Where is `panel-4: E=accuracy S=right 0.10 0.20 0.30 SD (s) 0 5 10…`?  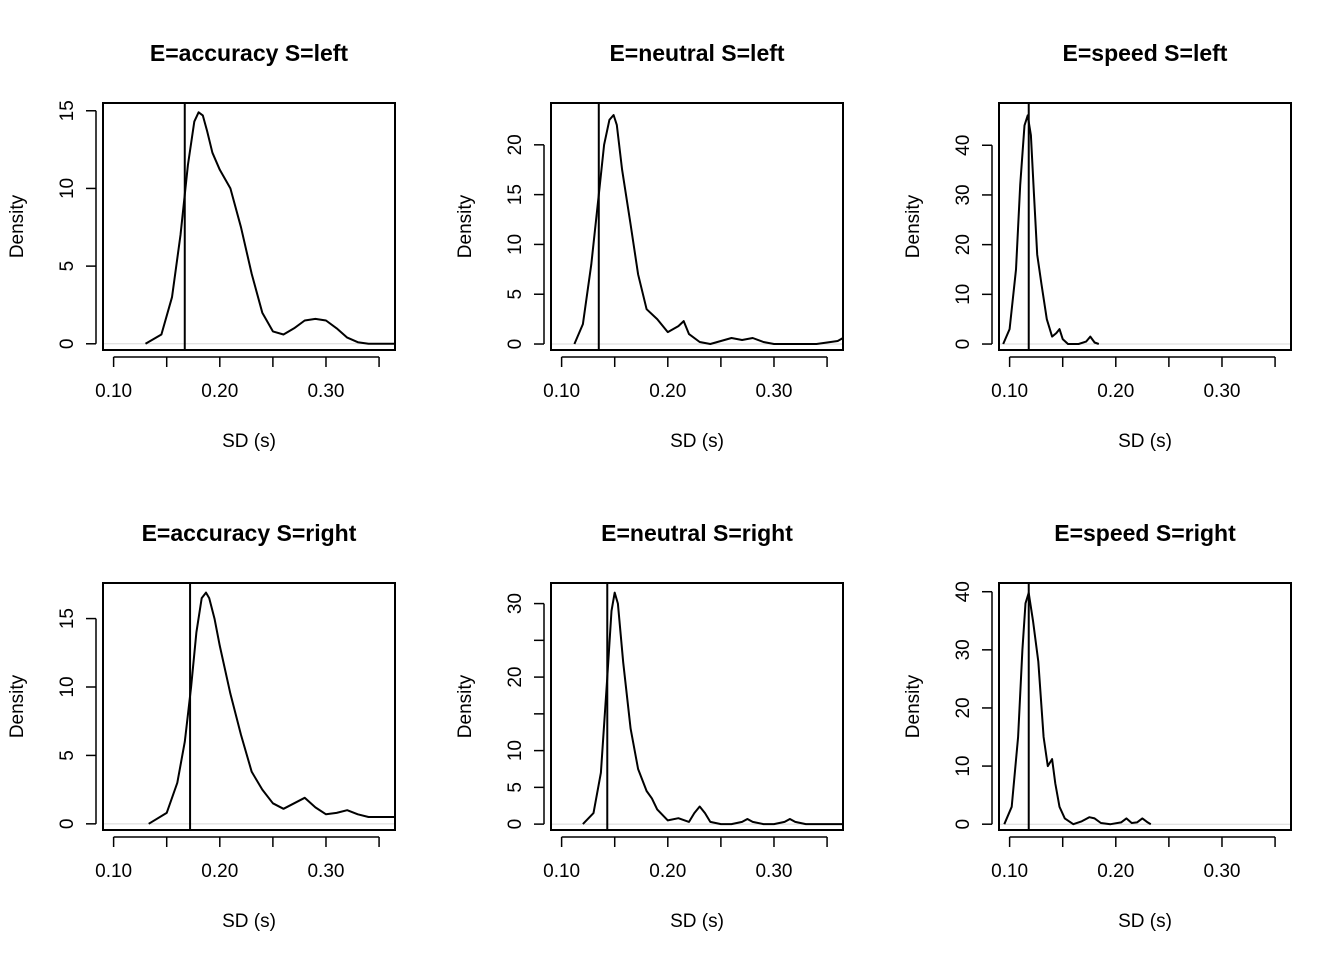 panel-4: E=accuracy S=right 0.10 0.20 0.30 SD (s) 0 5 10… is located at coordinates (201, 726).